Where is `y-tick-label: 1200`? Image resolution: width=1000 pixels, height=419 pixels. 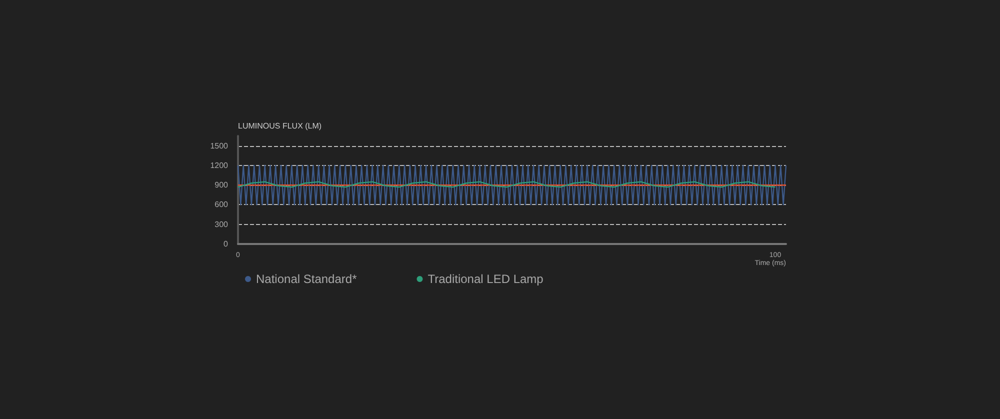
y-tick-label: 1200 is located at coordinates (219, 165).